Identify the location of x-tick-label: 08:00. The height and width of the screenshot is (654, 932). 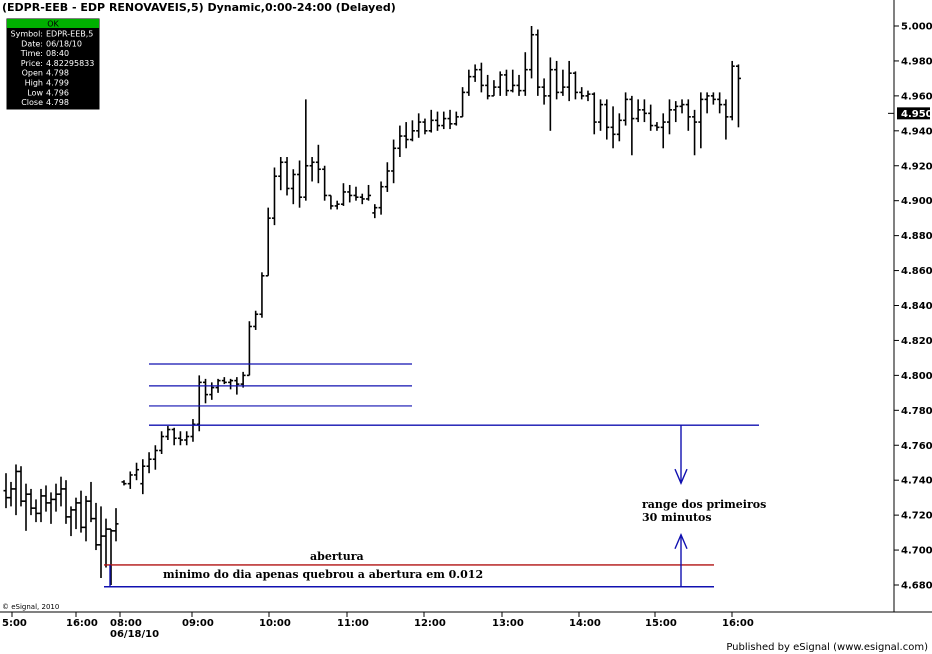
(126, 623).